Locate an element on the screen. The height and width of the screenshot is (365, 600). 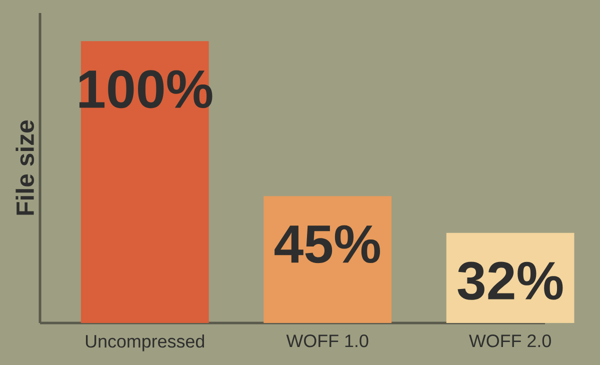
data-label: 100% is located at coordinates (145, 89).